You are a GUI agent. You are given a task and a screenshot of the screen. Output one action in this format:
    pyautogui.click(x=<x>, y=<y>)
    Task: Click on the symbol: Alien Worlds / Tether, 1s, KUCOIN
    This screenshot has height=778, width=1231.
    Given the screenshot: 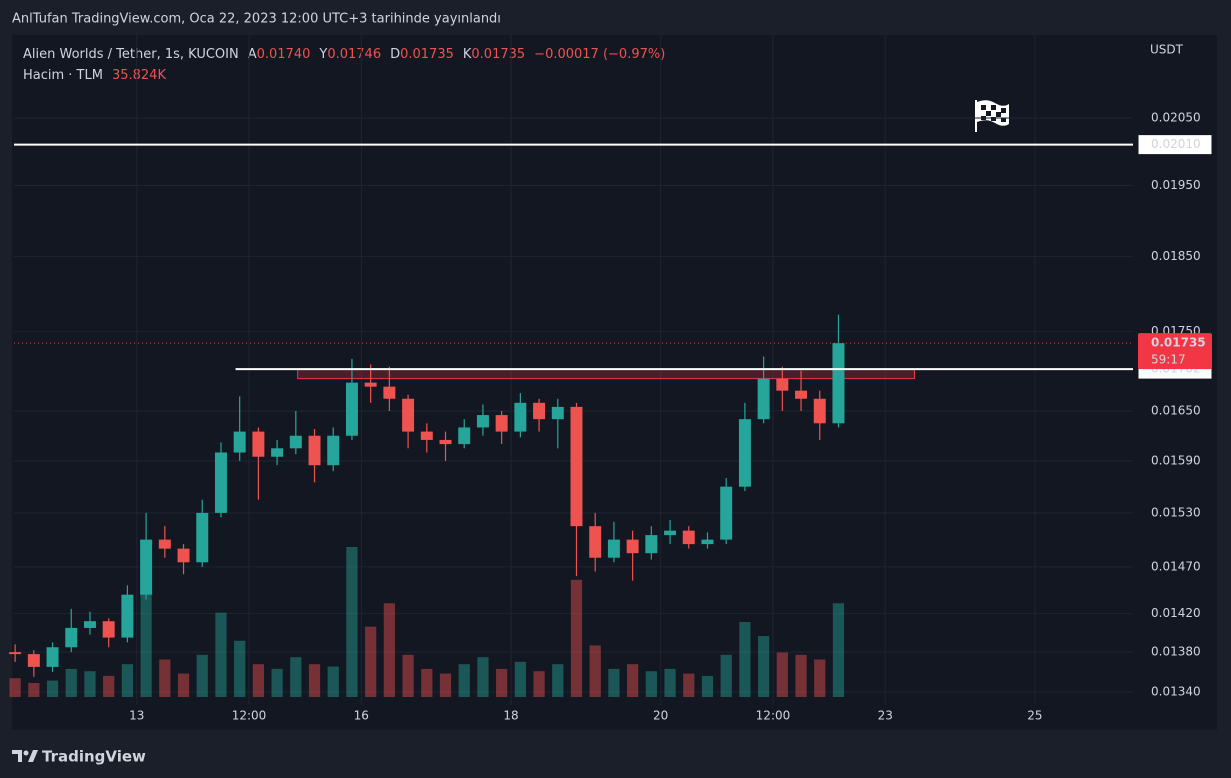 What is the action you would take?
    pyautogui.click(x=131, y=54)
    